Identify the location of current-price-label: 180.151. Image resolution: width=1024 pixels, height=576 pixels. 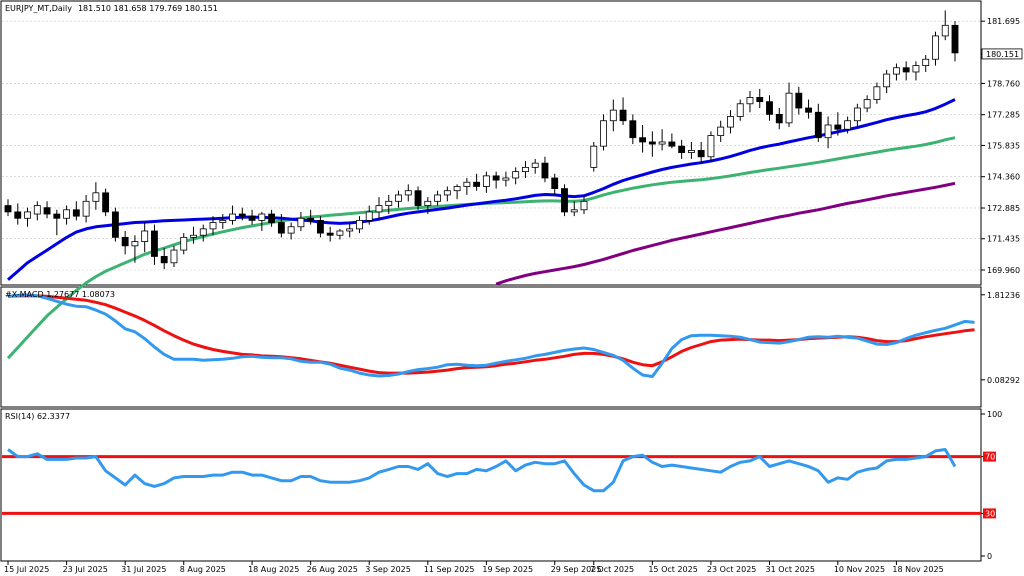
(1002, 54).